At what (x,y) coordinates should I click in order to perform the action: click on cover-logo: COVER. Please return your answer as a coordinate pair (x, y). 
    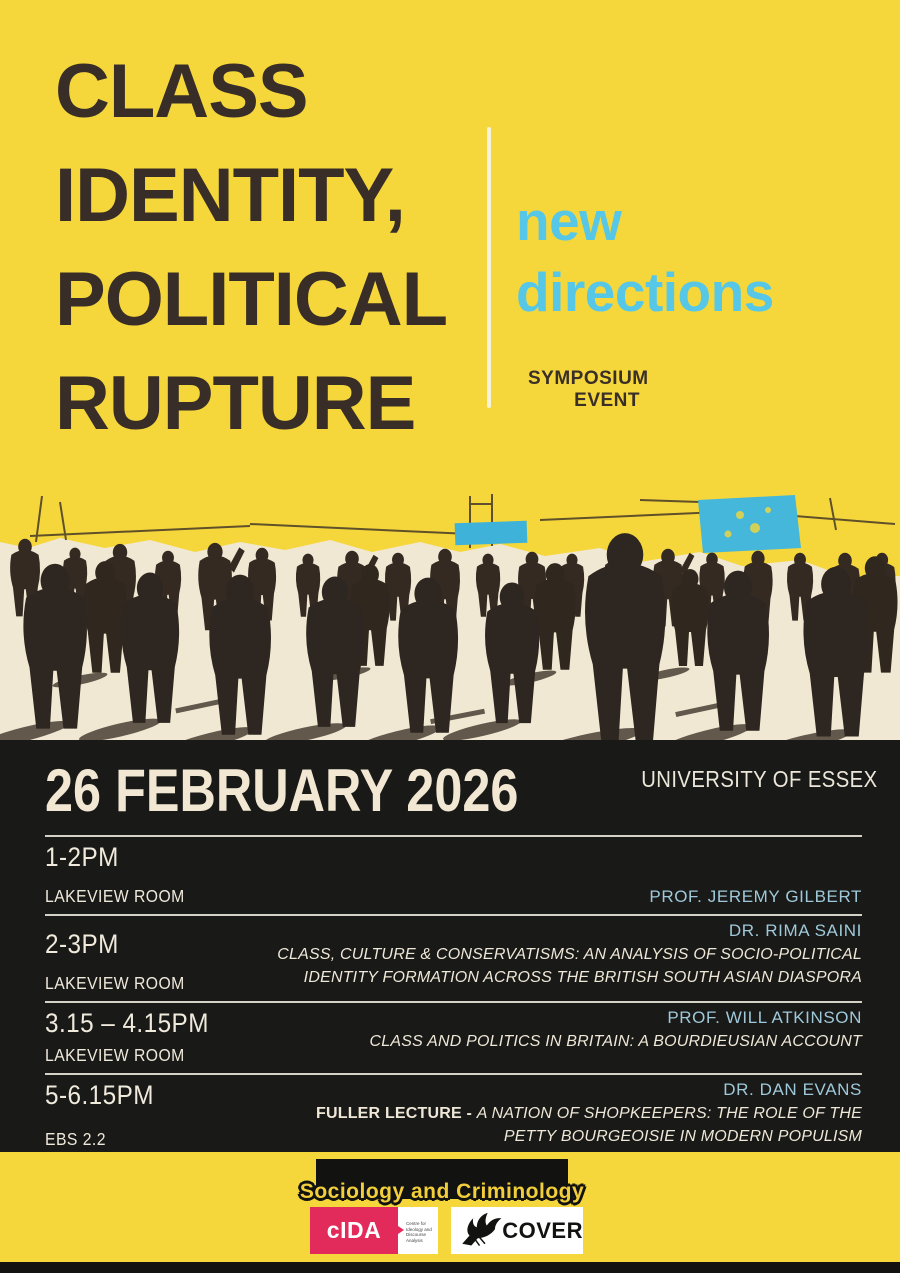
    Looking at the image, I should click on (517, 1230).